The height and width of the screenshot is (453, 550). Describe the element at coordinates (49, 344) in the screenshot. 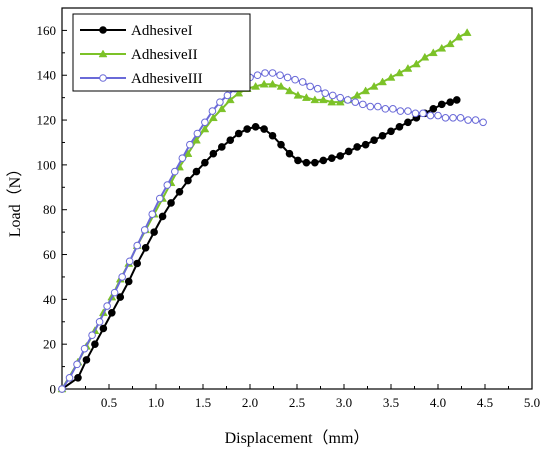

I see `y-tick-label: 20` at that location.